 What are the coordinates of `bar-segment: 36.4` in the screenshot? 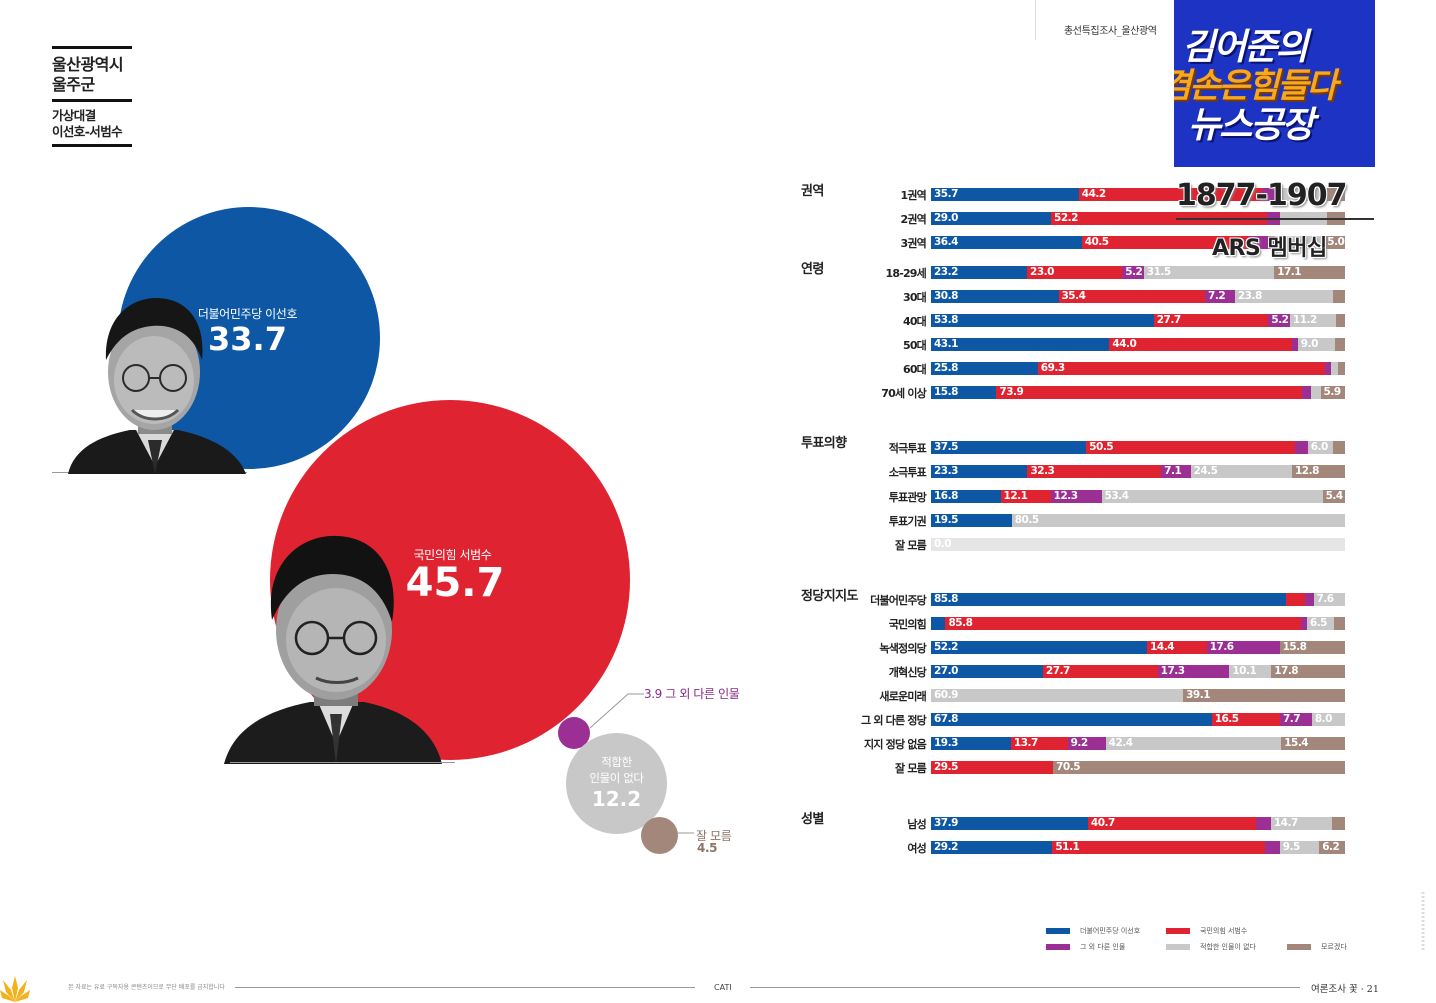 It's located at (1006, 242).